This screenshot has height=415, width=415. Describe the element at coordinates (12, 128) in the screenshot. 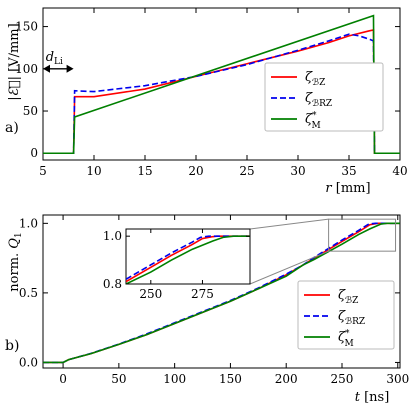

I see `panel-a-label: a)` at that location.